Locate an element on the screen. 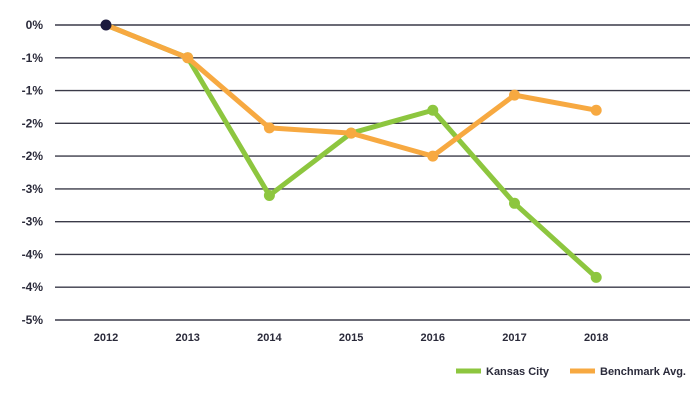  x-tick-label: 2016 is located at coordinates (433, 338).